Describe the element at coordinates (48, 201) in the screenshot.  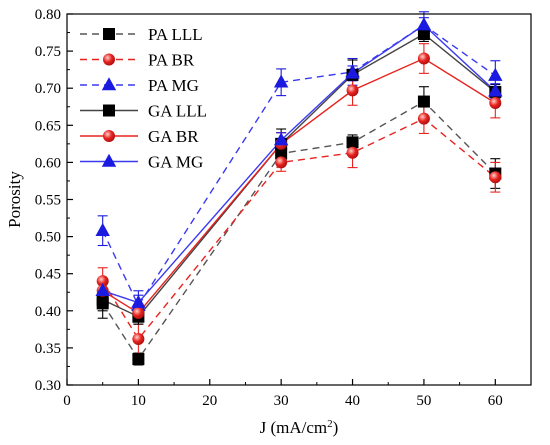
I see `y-tick-label: 0.55` at that location.